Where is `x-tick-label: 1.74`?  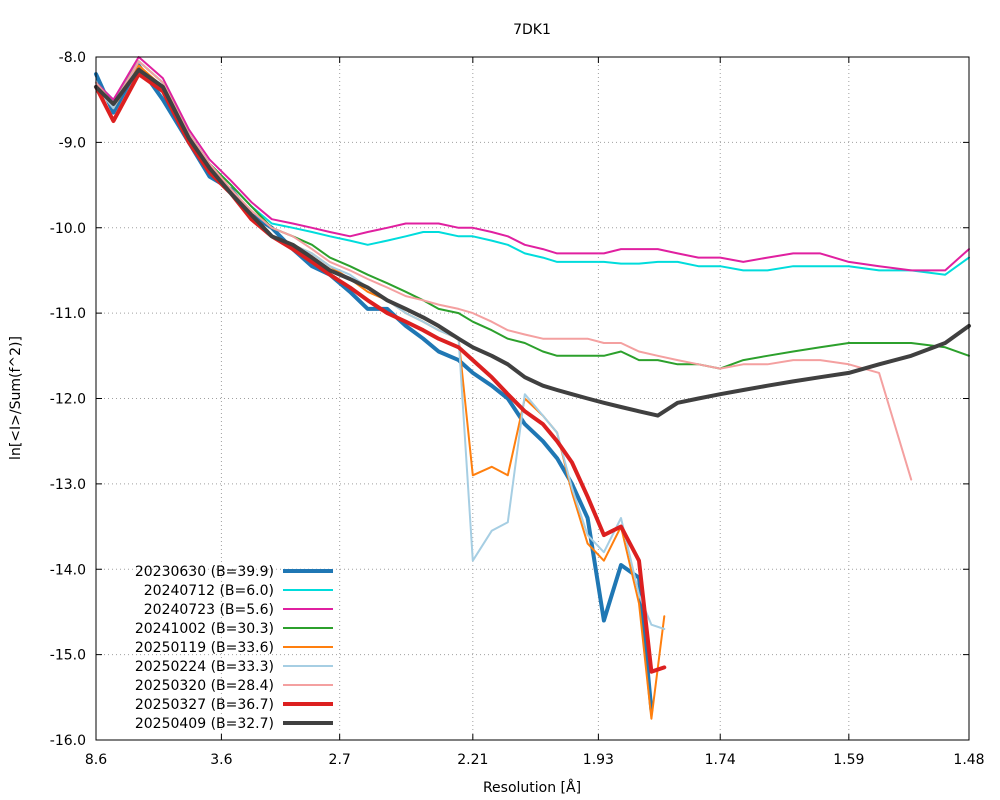
x-tick-label: 1.74 is located at coordinates (720, 760).